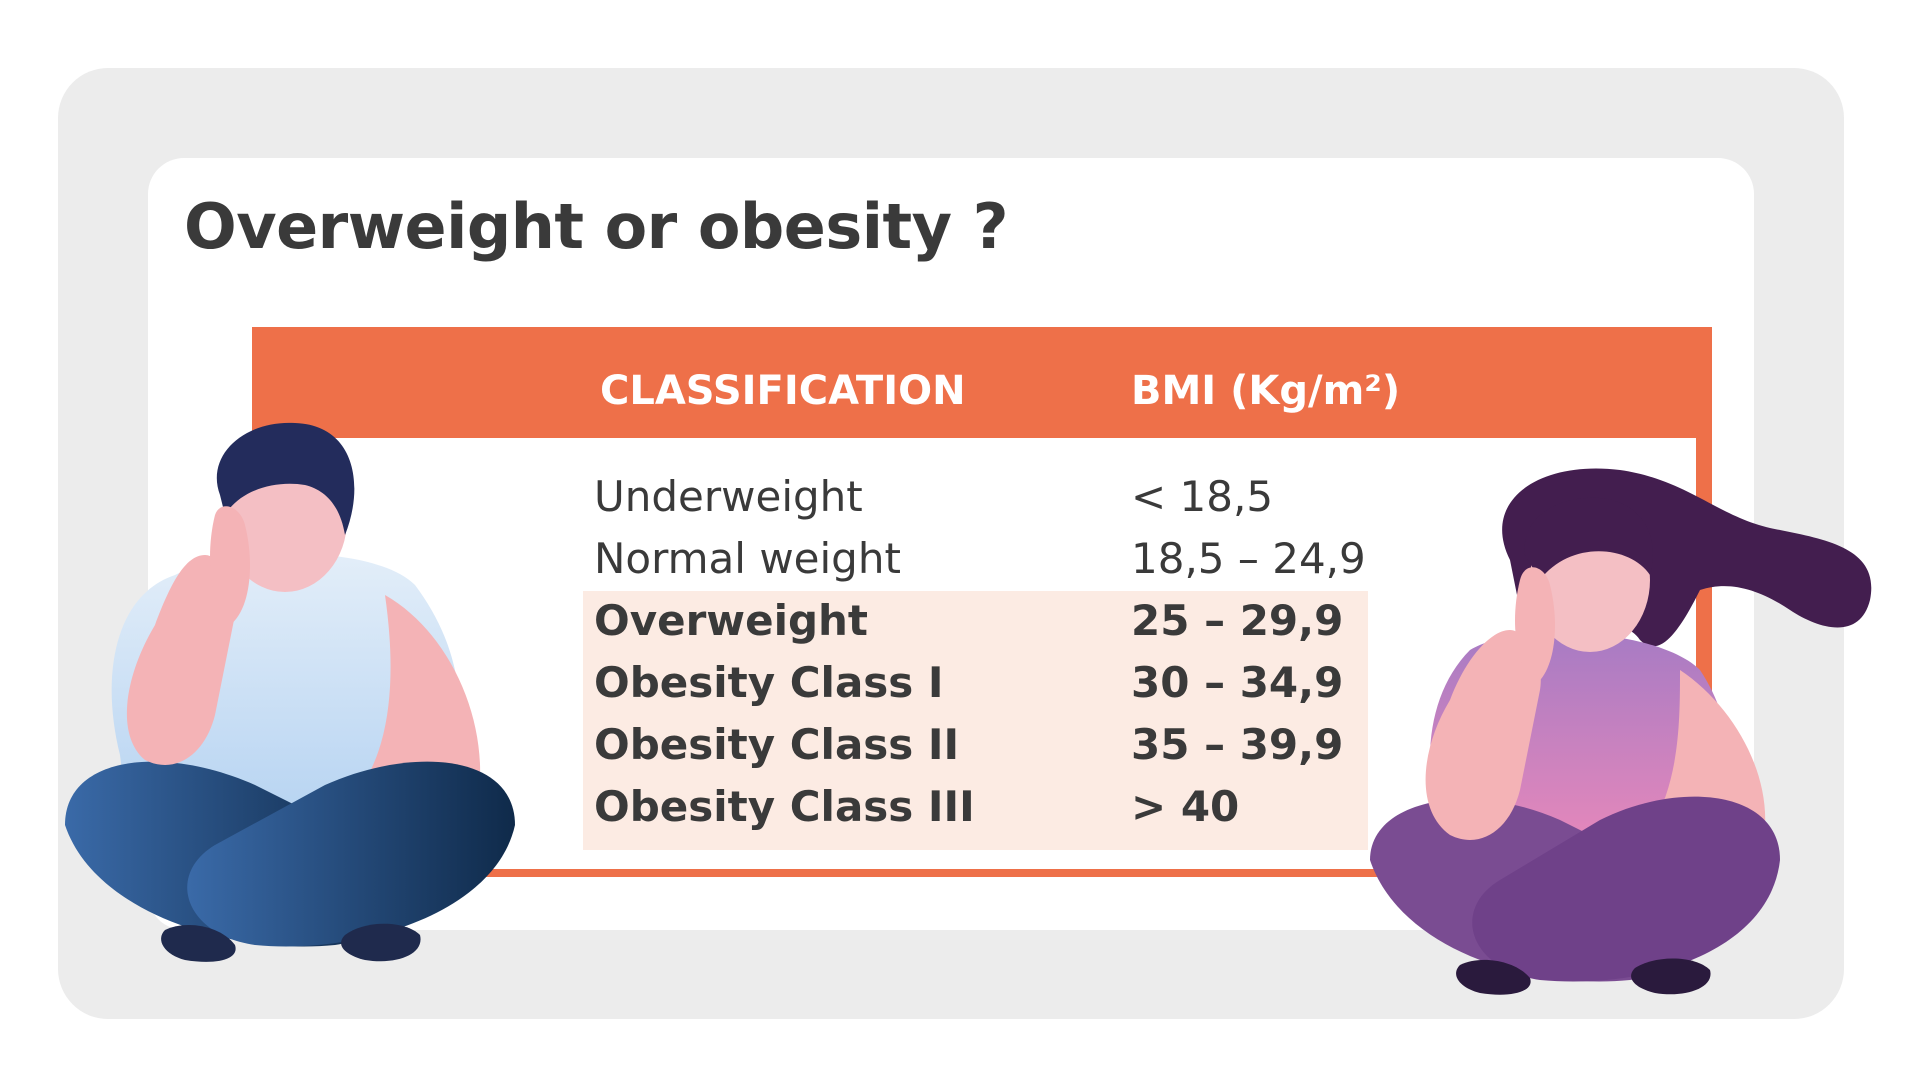  What do you see at coordinates (784, 806) in the screenshot?
I see `row-obesity-3-classification: Obesity Class III` at bounding box center [784, 806].